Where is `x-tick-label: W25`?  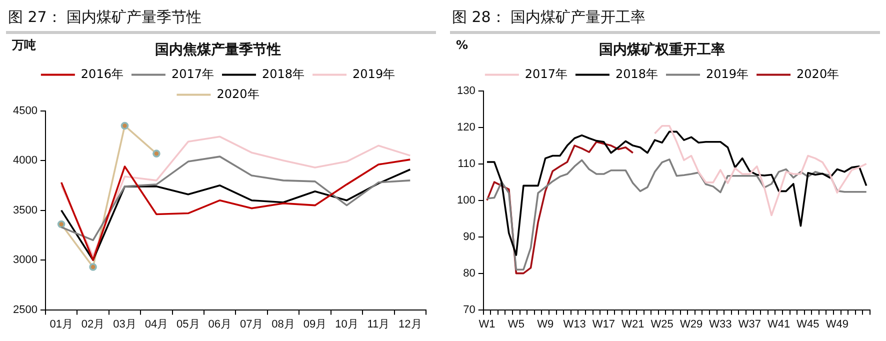
x-tick-label: W25 is located at coordinates (662, 324).